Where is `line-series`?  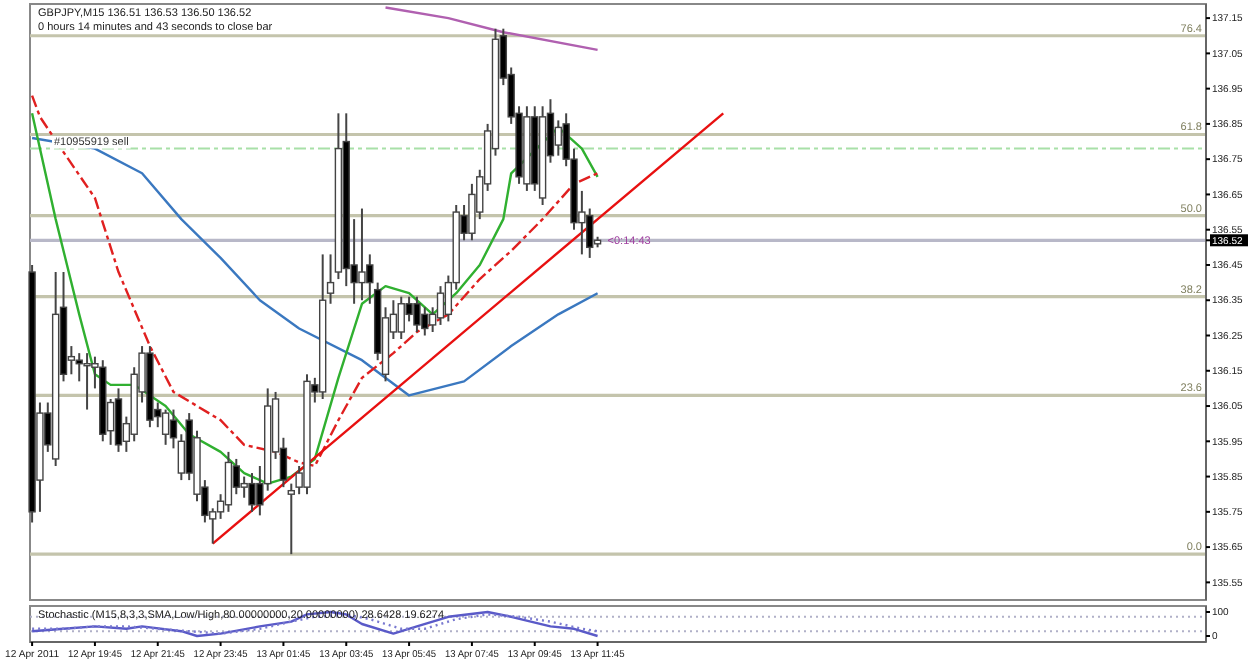 line-series is located at coordinates (491, 29).